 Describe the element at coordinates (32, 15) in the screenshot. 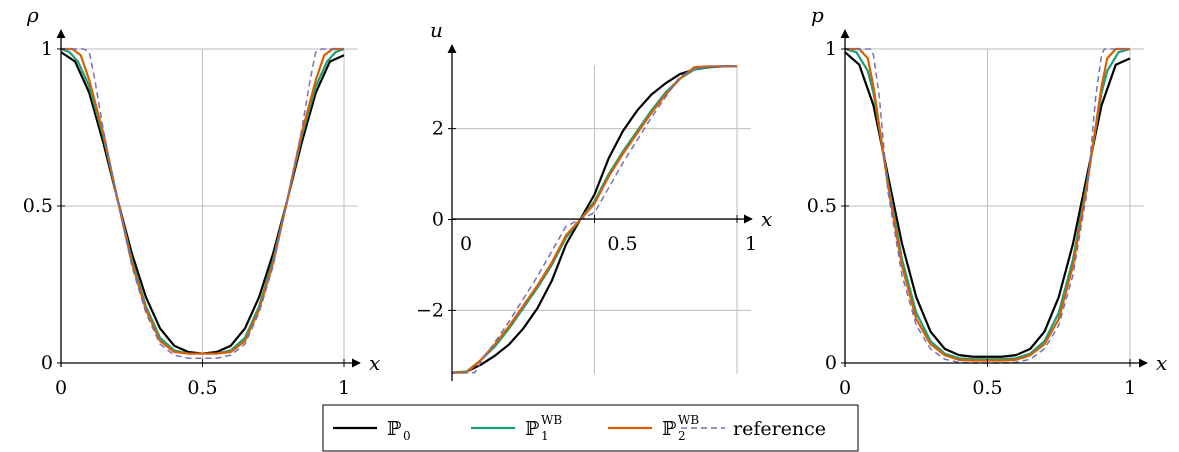

I see `y-axis-label: ρ` at that location.